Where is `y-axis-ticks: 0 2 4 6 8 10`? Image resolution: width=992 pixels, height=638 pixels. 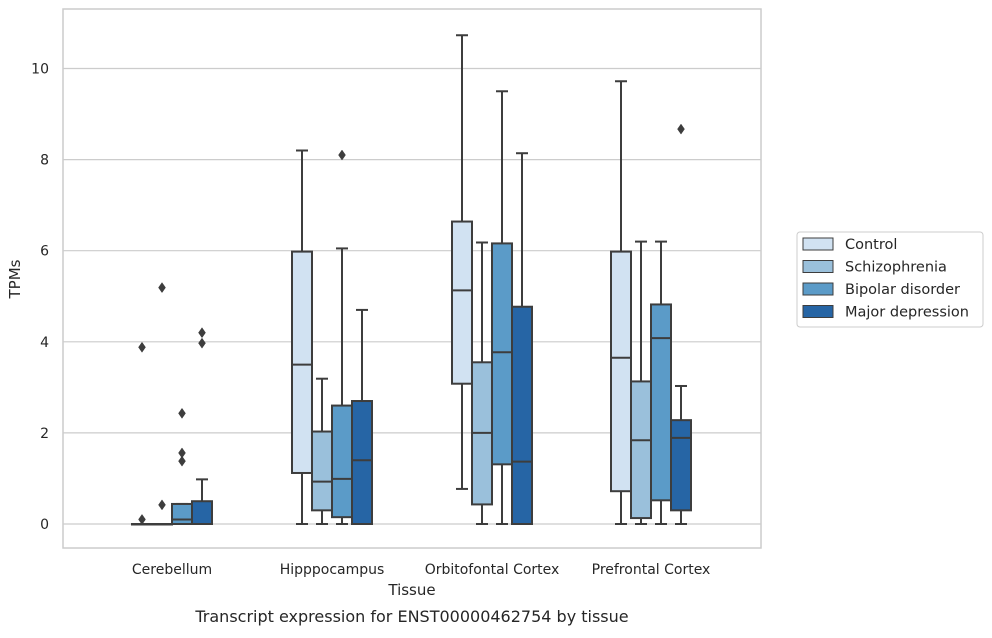 y-axis-ticks: 0 2 4 6 8 10 is located at coordinates (40, 298).